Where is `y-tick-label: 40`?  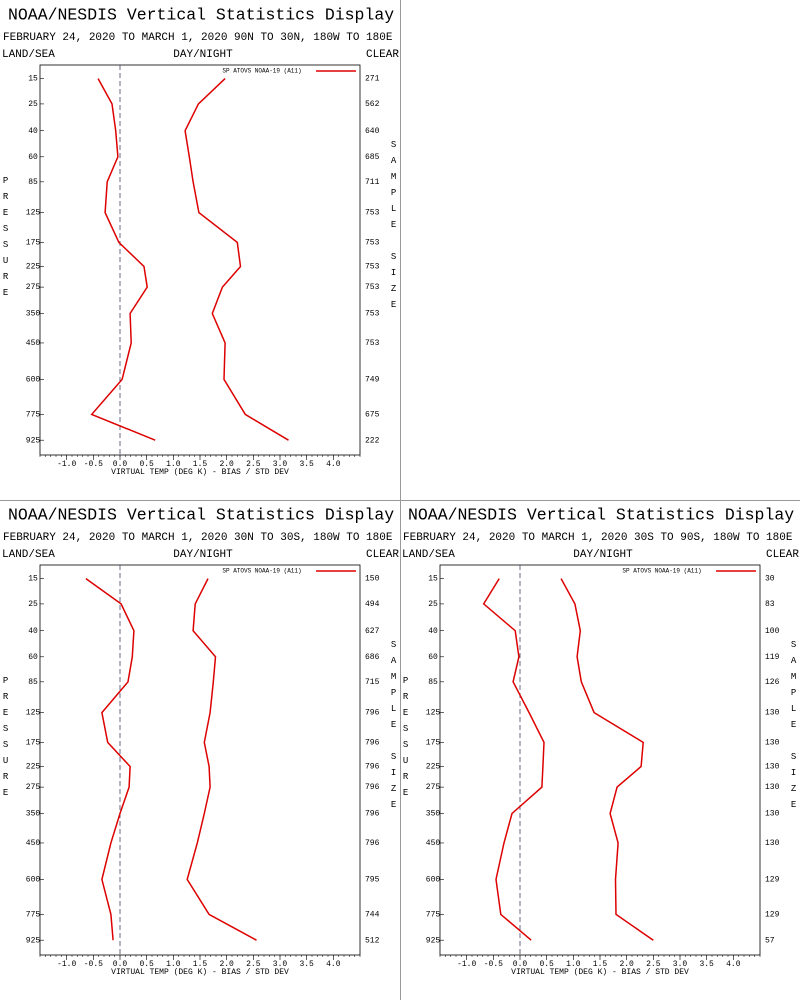
y-tick-label: 40 is located at coordinates (33, 131).